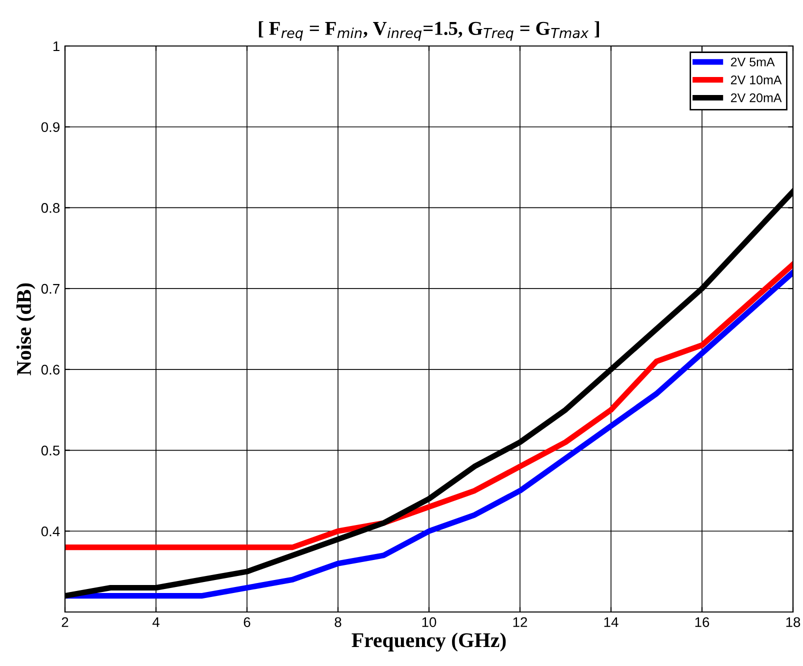  Describe the element at coordinates (338, 622) in the screenshot. I see `x-tick-label: 8` at that location.